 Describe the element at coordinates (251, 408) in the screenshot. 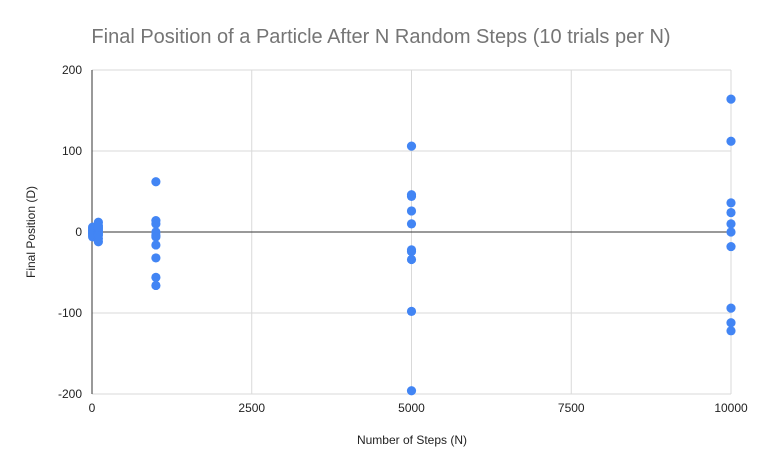

I see `x-tick-label: 2500` at that location.